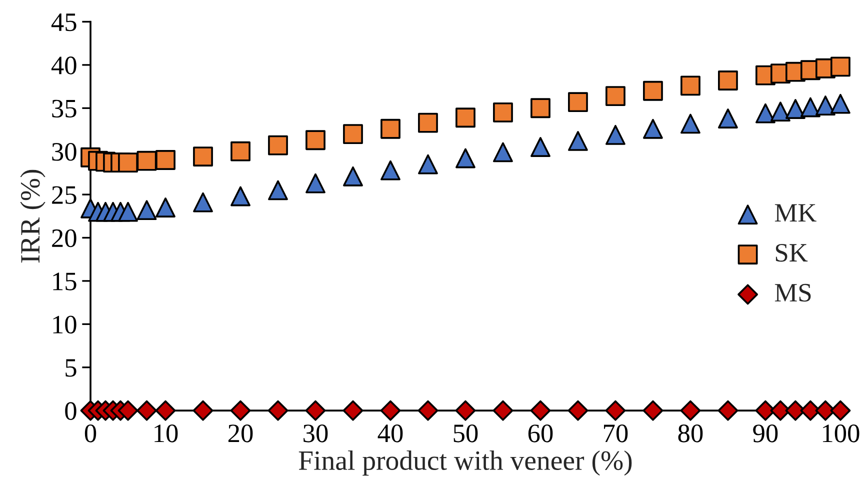  I want to click on y-axis-title: IRR (%), so click(33, 216).